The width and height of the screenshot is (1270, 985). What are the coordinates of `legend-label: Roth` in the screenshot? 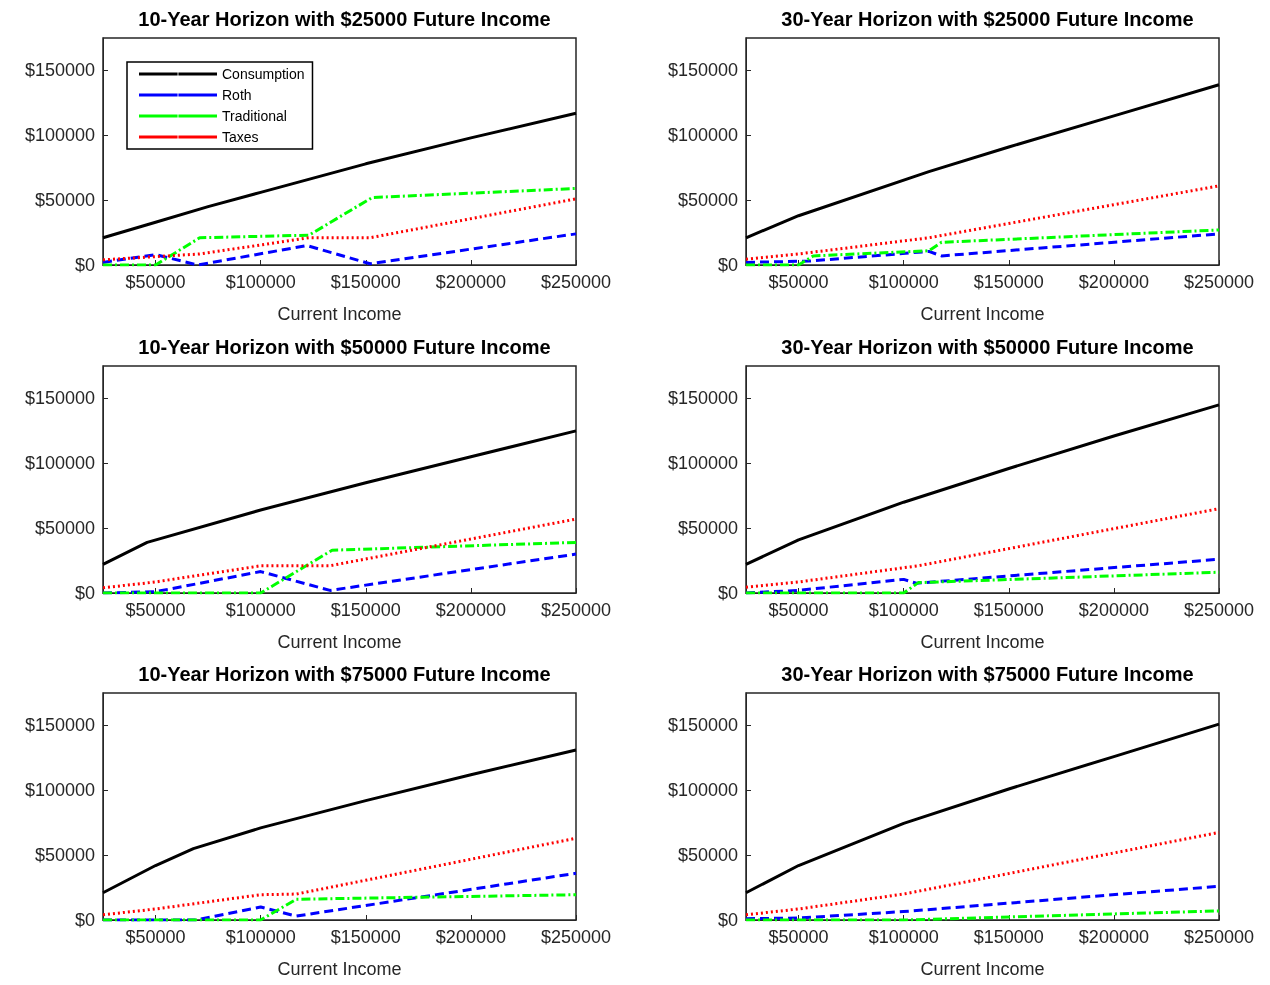 It's located at (237, 95).